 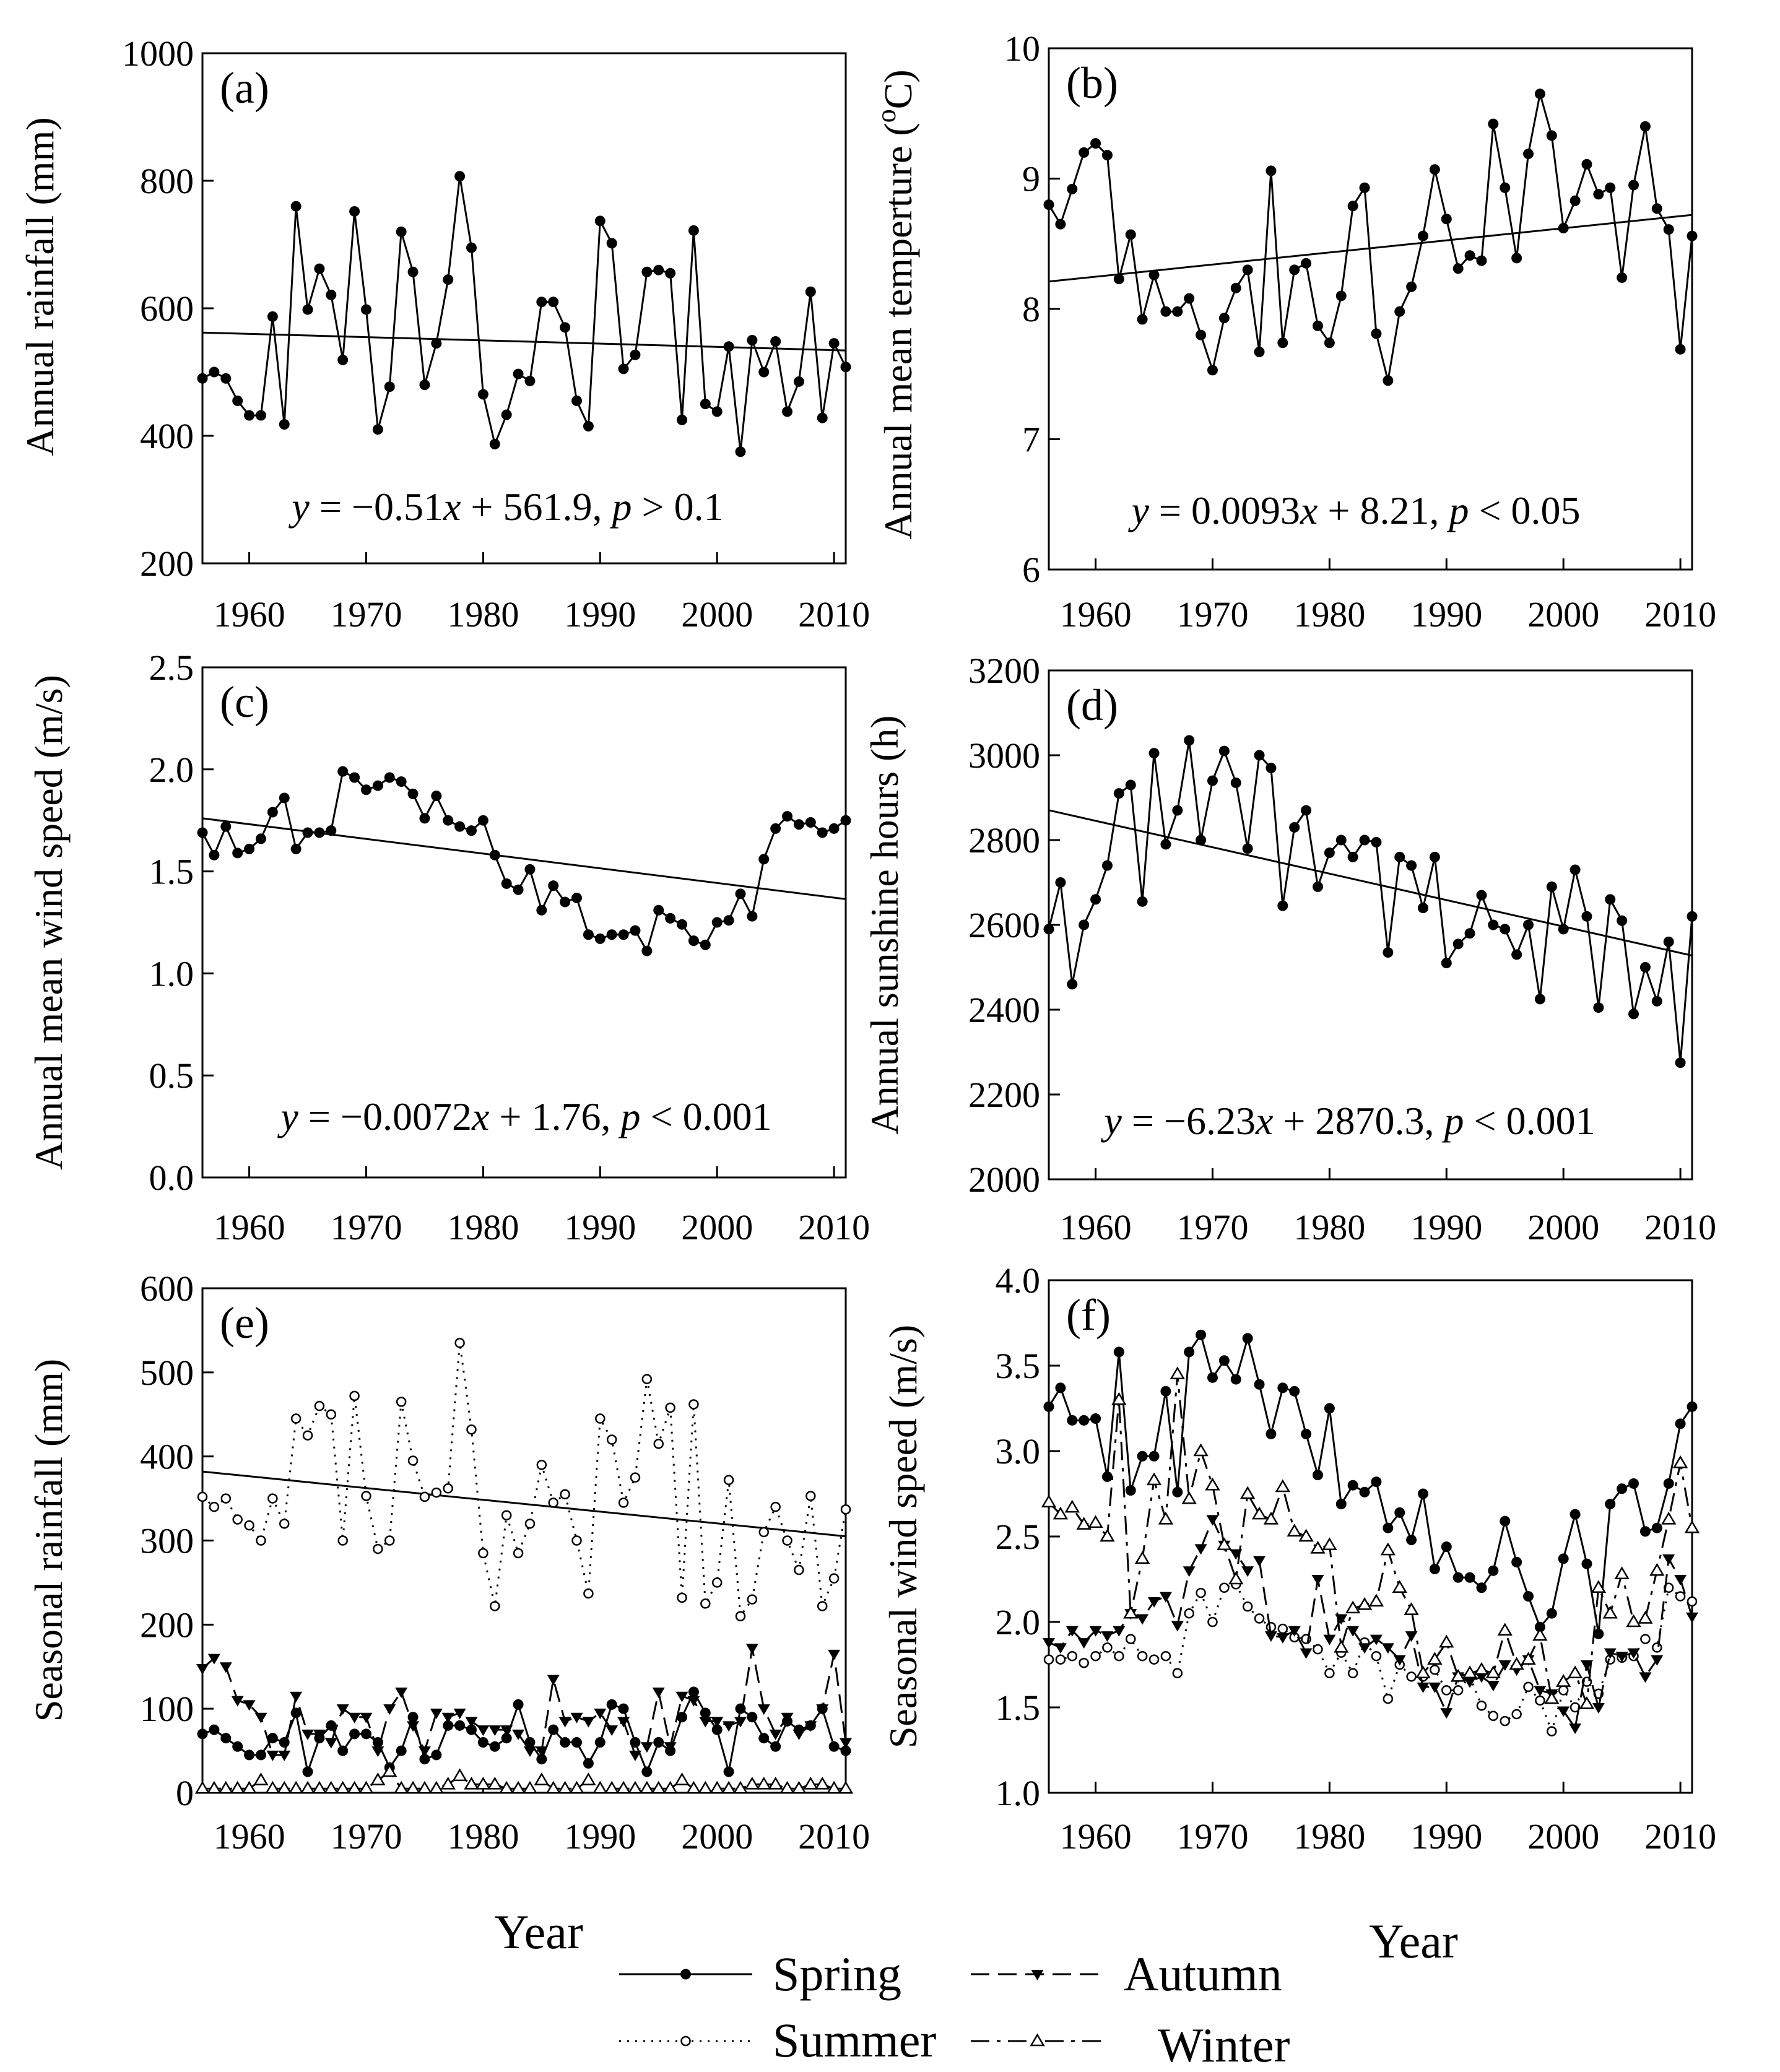 What do you see at coordinates (1563, 1836) in the screenshot?
I see `x-tick-label: 2000` at bounding box center [1563, 1836].